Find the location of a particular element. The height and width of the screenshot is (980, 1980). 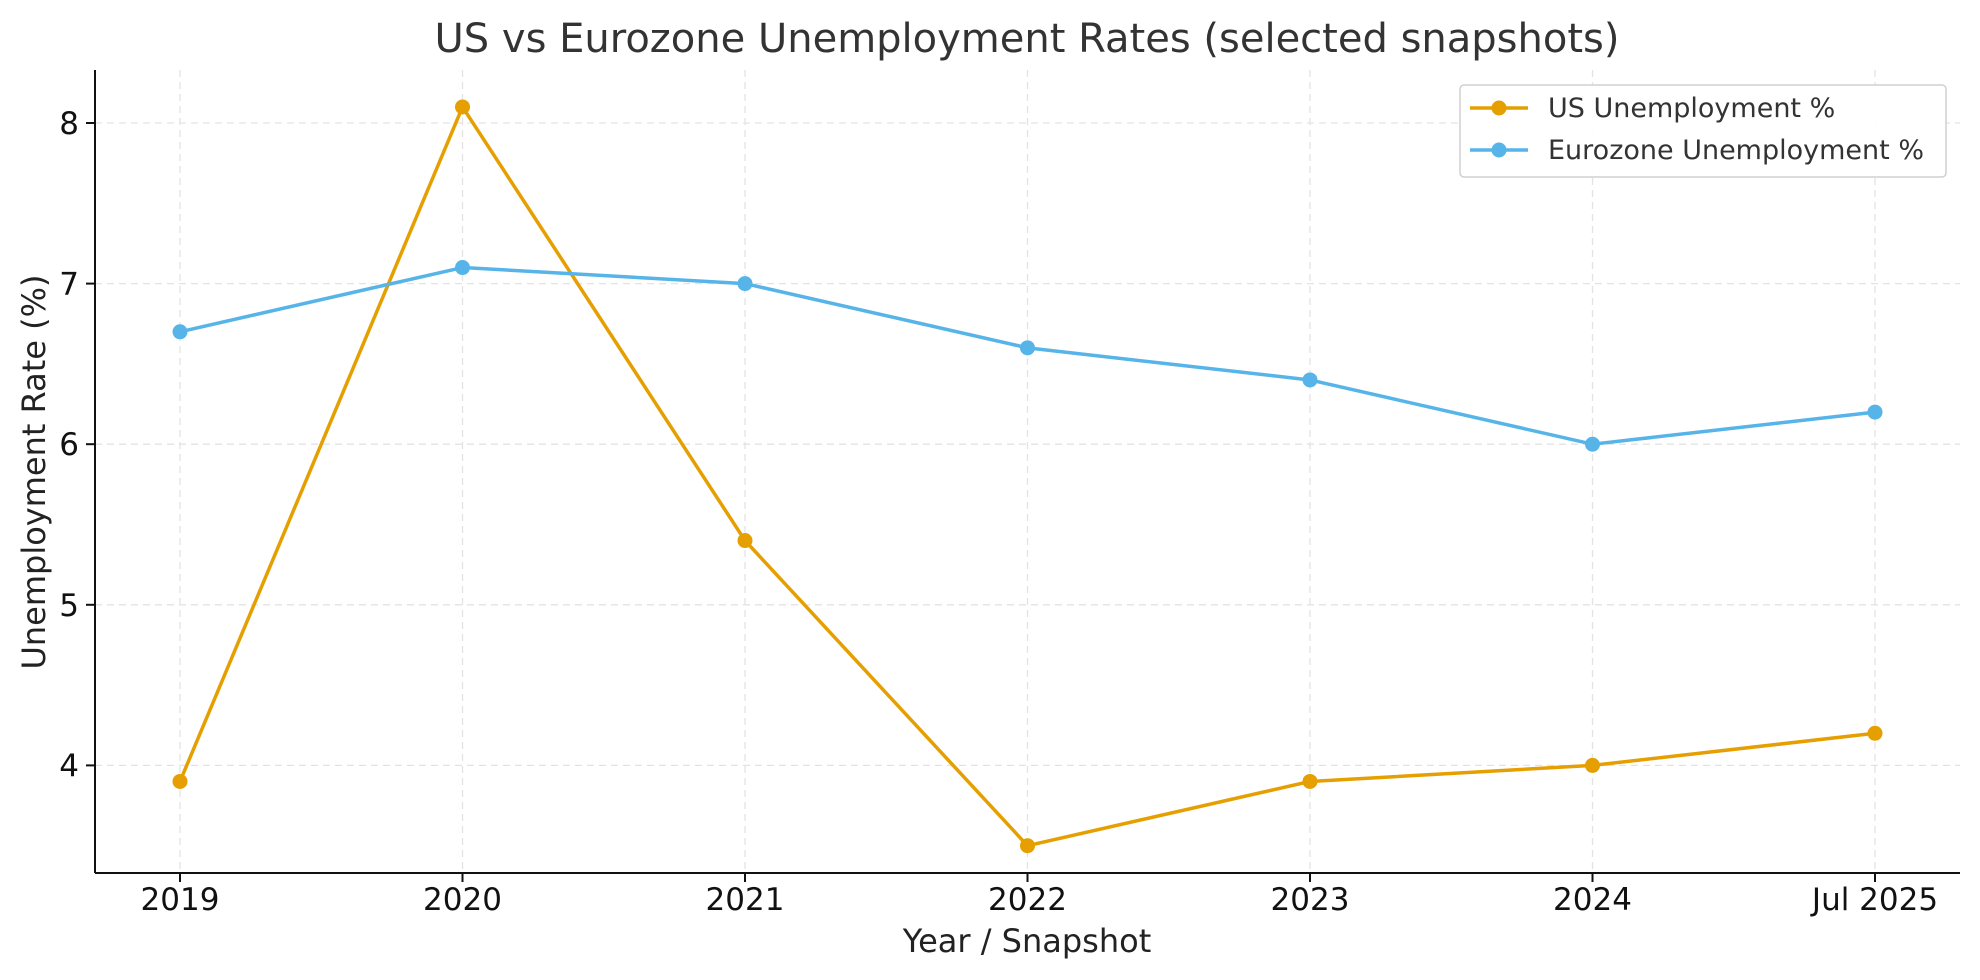

x-tick-label: 2022 is located at coordinates (1027, 900).